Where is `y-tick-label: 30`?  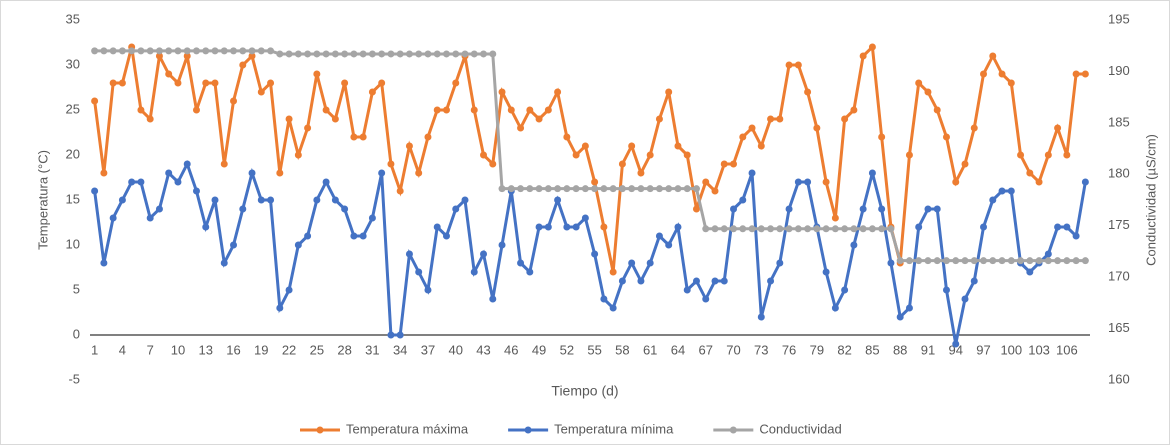
y-tick-label: 30 is located at coordinates (73, 63).